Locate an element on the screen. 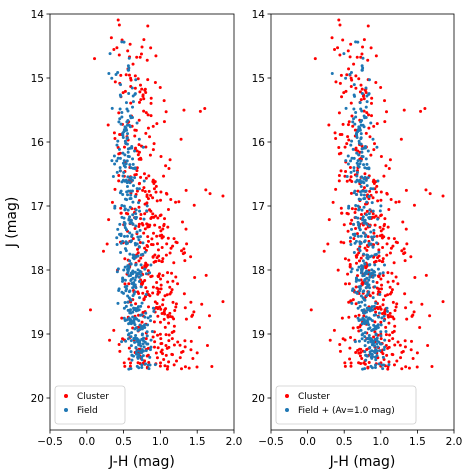  x-axis-title: J-H (mag) is located at coordinates (141, 462).